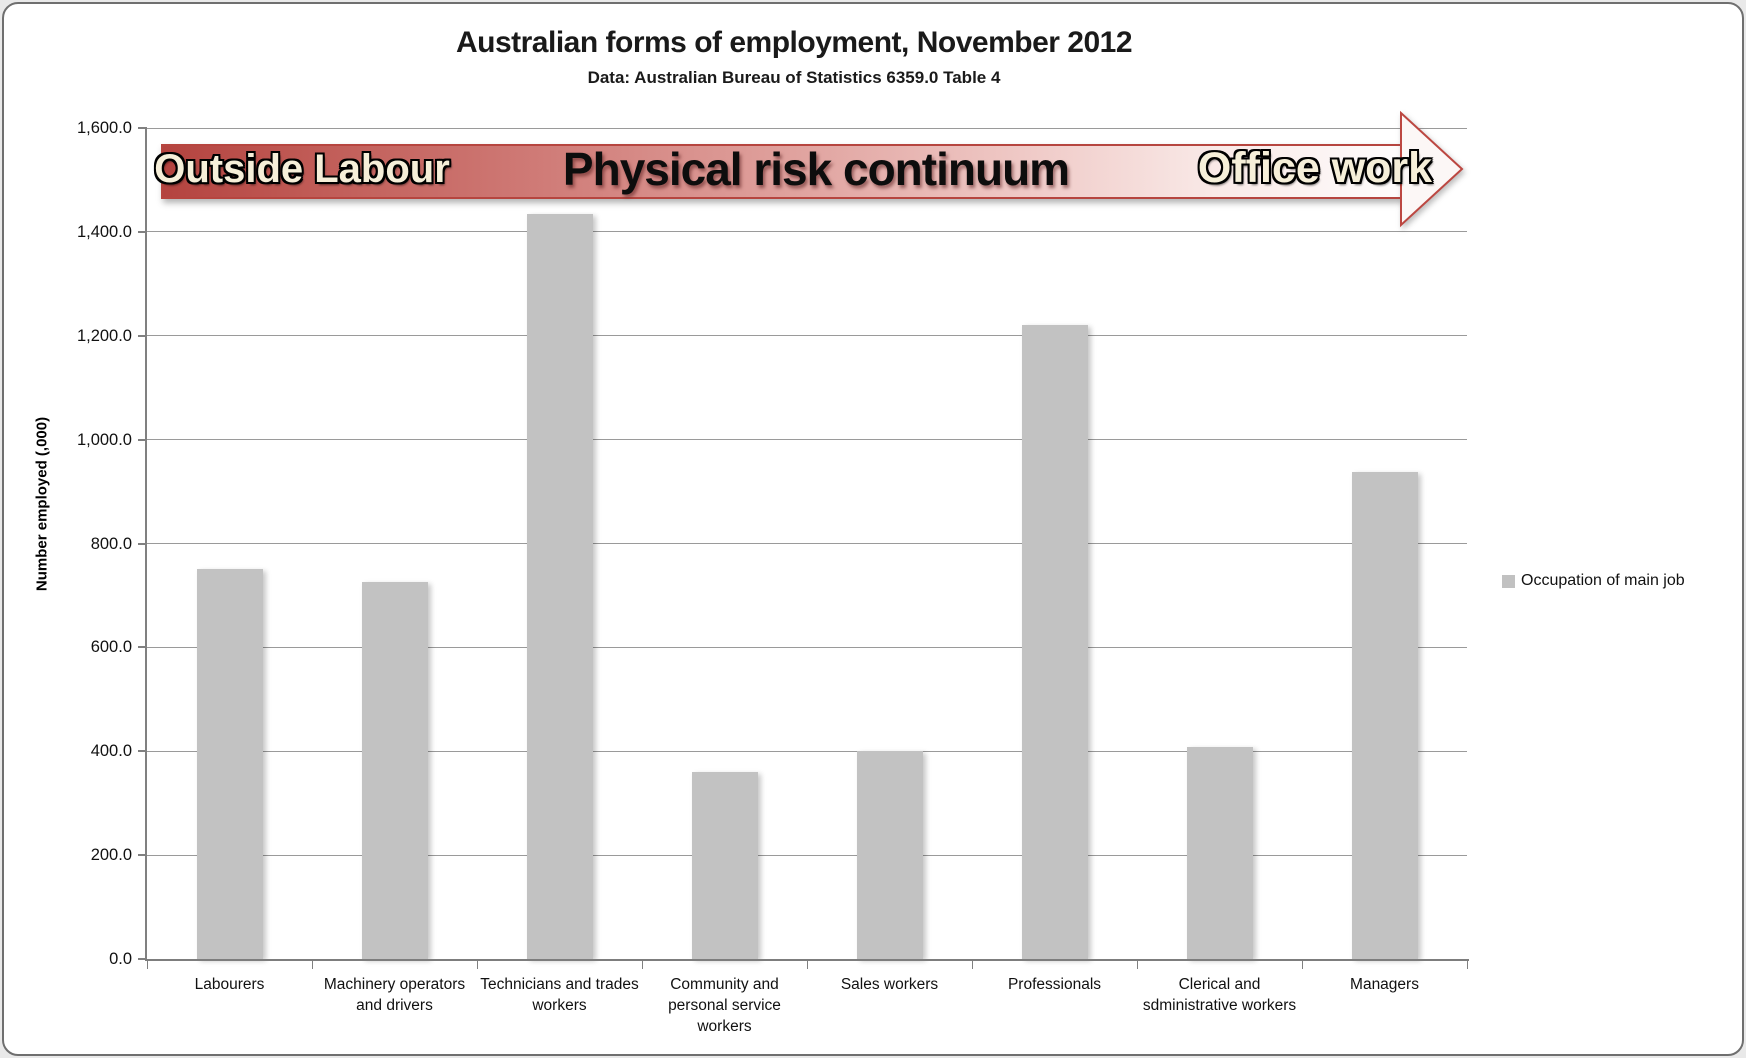 The height and width of the screenshot is (1058, 1746). What do you see at coordinates (559, 995) in the screenshot?
I see `x-category-label: Technicians and trades workers` at bounding box center [559, 995].